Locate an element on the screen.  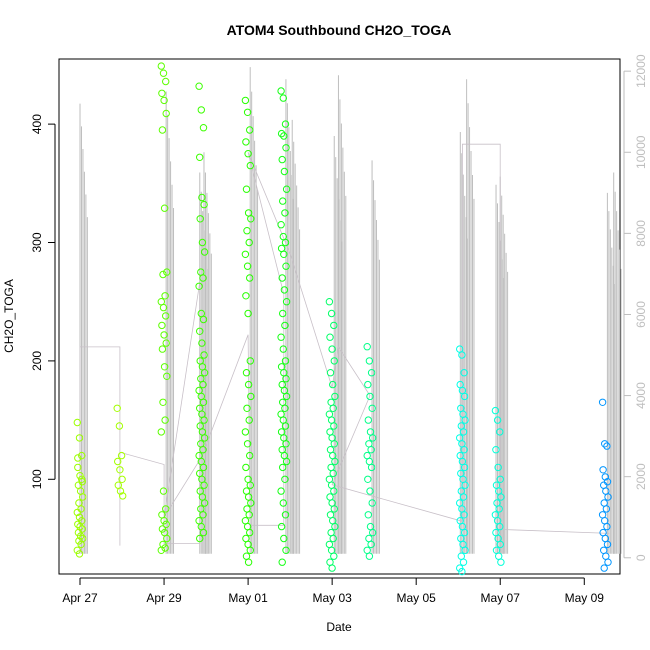
x-tick-label: May 05 is located at coordinates (417, 598).